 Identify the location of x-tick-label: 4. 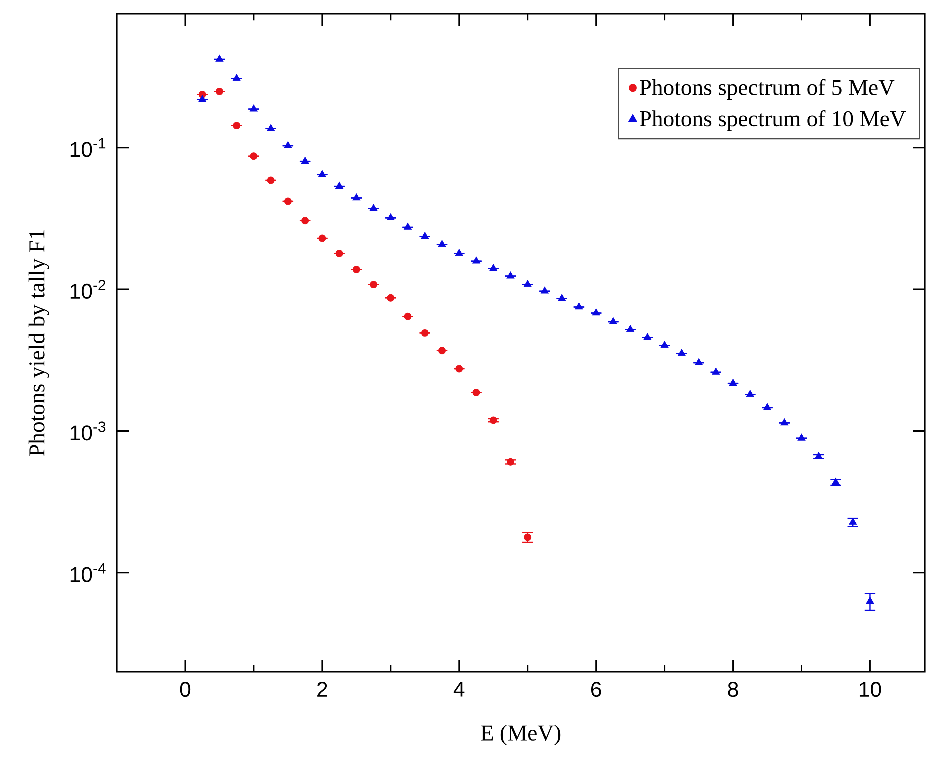
(459, 689).